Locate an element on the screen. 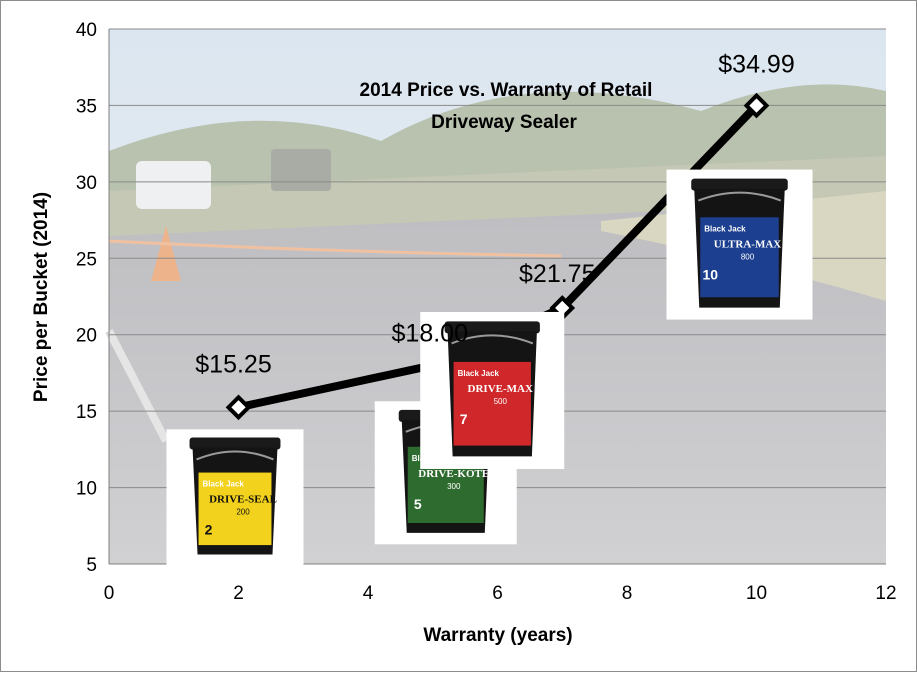  chart-title-line-2: Driveway Sealer is located at coordinates (504, 122).